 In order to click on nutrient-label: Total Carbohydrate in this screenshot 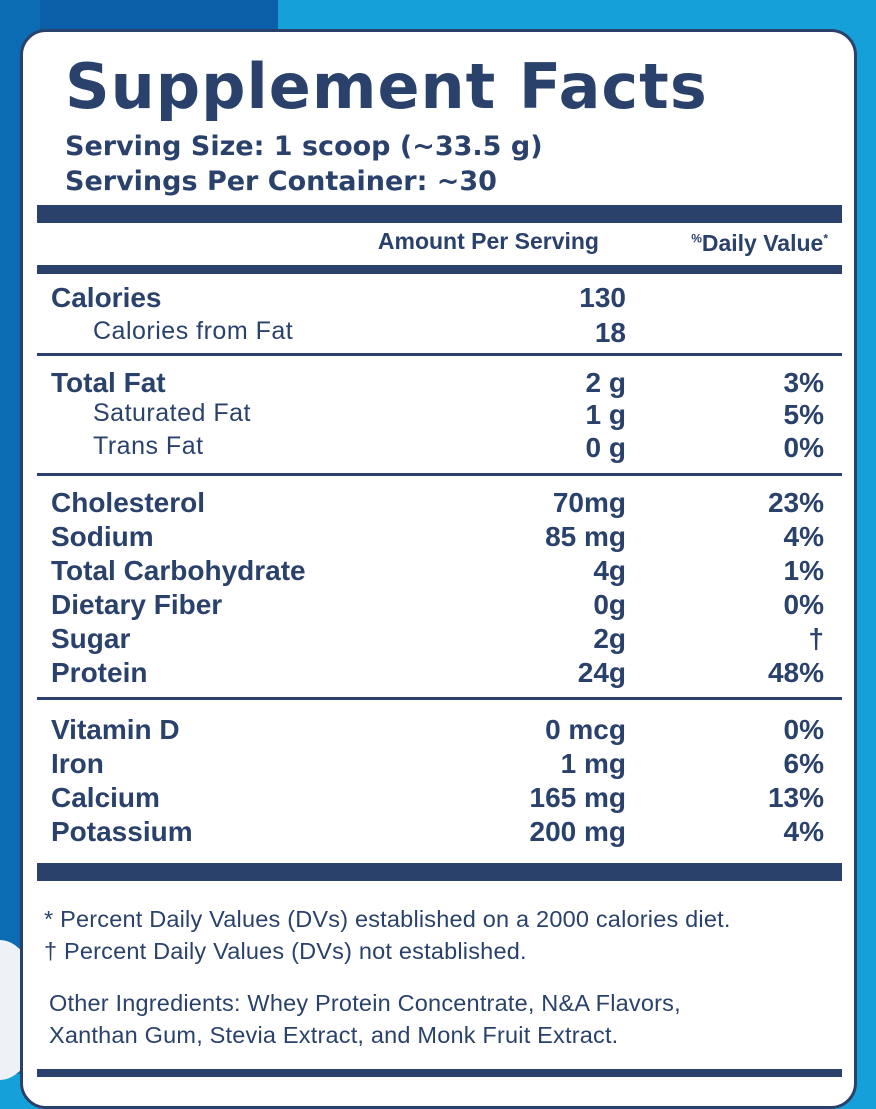, I will do `click(178, 570)`.